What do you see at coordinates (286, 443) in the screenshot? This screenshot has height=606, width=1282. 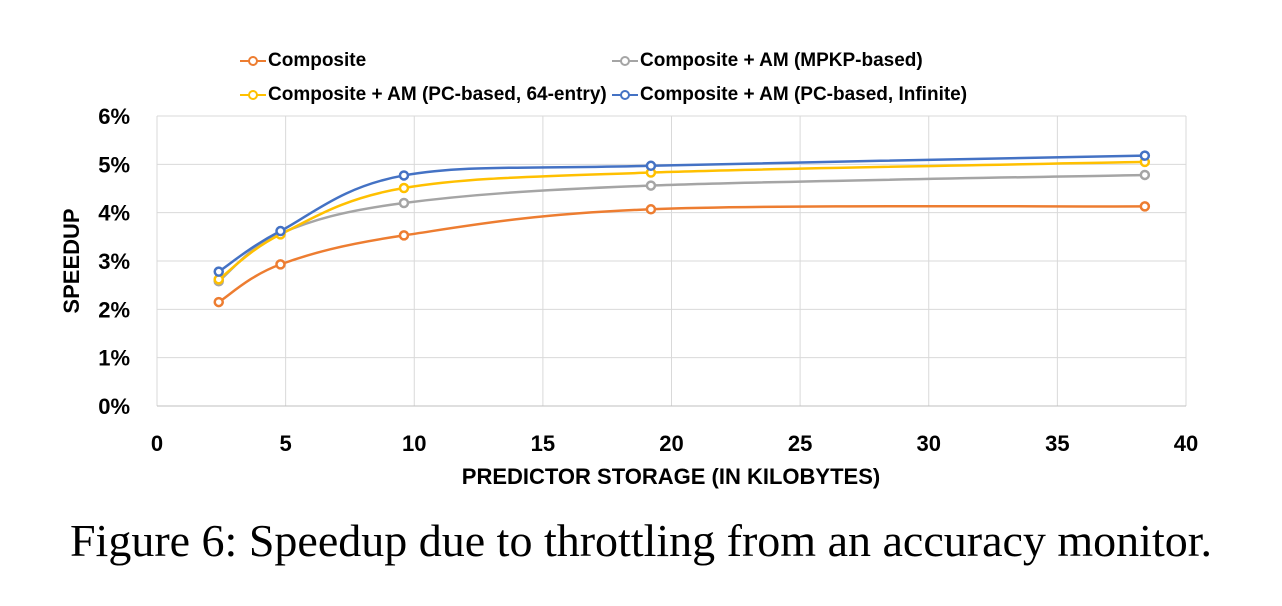 I see `x-tick-label: 5` at bounding box center [286, 443].